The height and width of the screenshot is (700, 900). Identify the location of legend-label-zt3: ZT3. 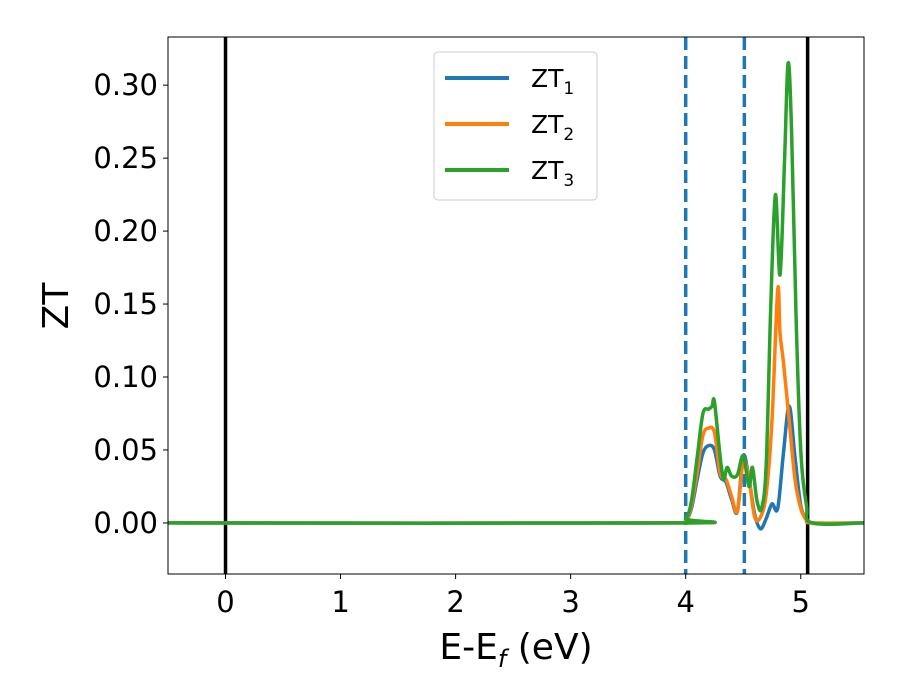
(552, 173).